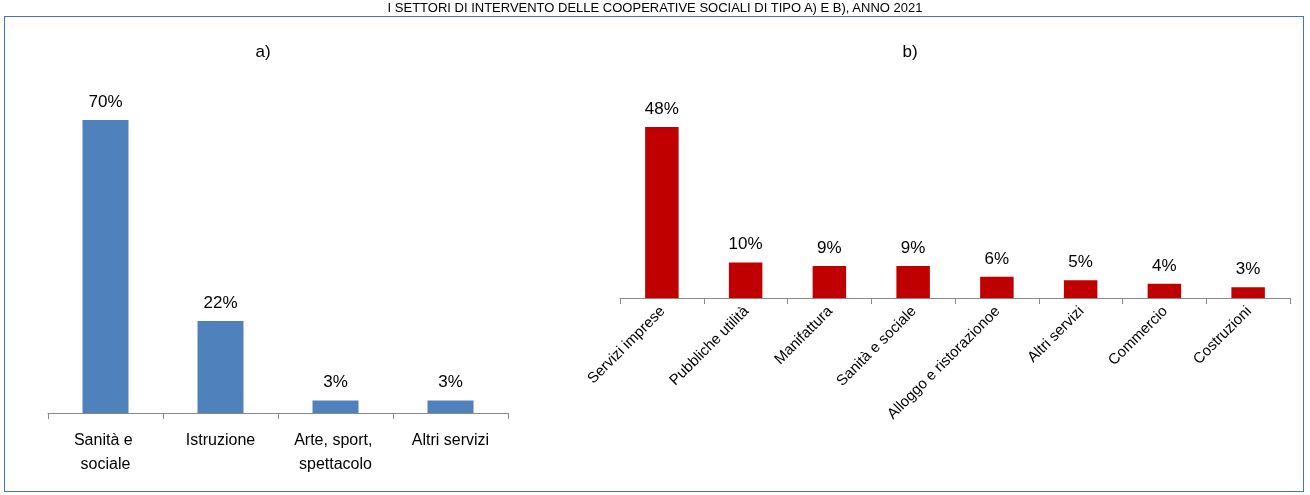 The image size is (1310, 495). What do you see at coordinates (263, 51) in the screenshot?
I see `chart-title: a)` at bounding box center [263, 51].